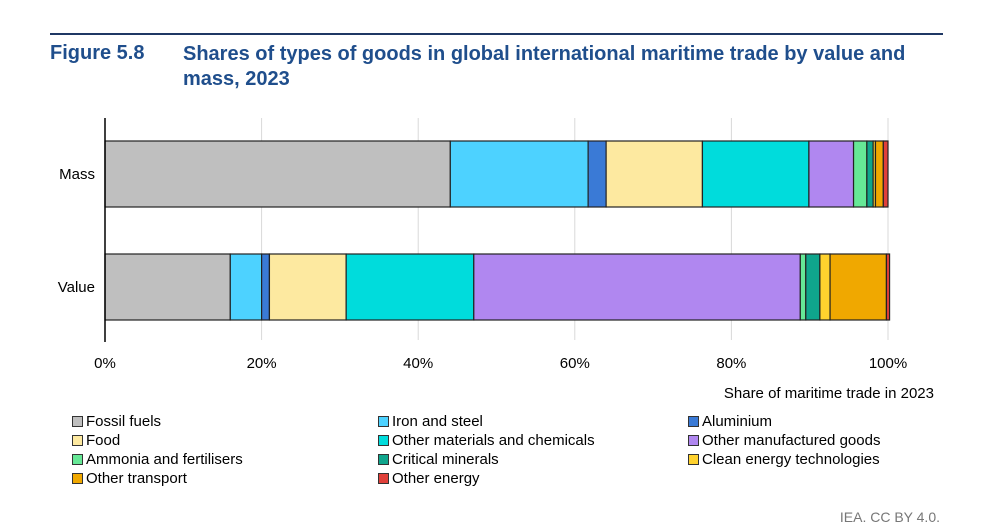 Image resolution: width=1000 pixels, height=530 pixels. I want to click on legend-item: Clean energy technologies, so click(838, 459).